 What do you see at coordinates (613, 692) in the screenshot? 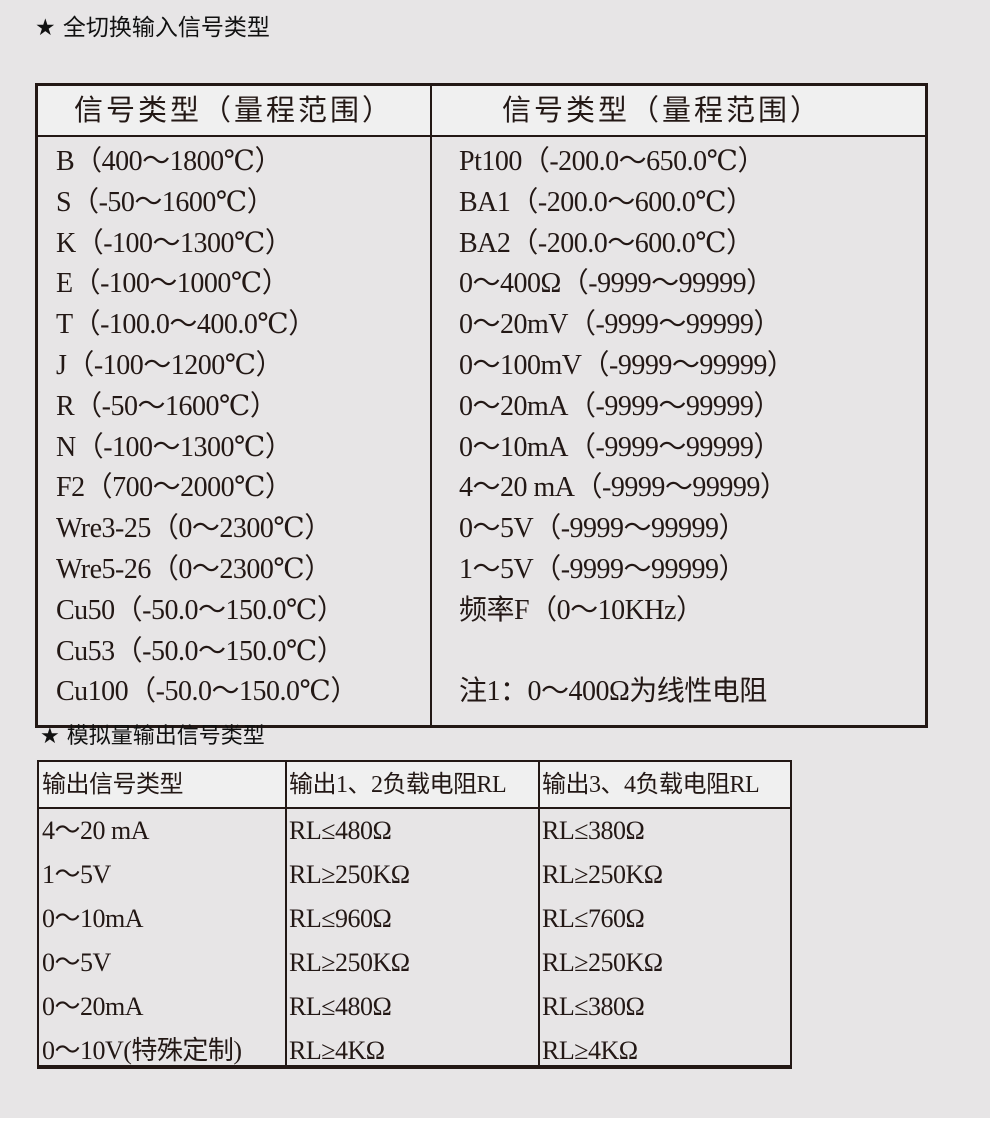
I see `table-cell: 注1：0～400Ω为线性电阻` at bounding box center [613, 692].